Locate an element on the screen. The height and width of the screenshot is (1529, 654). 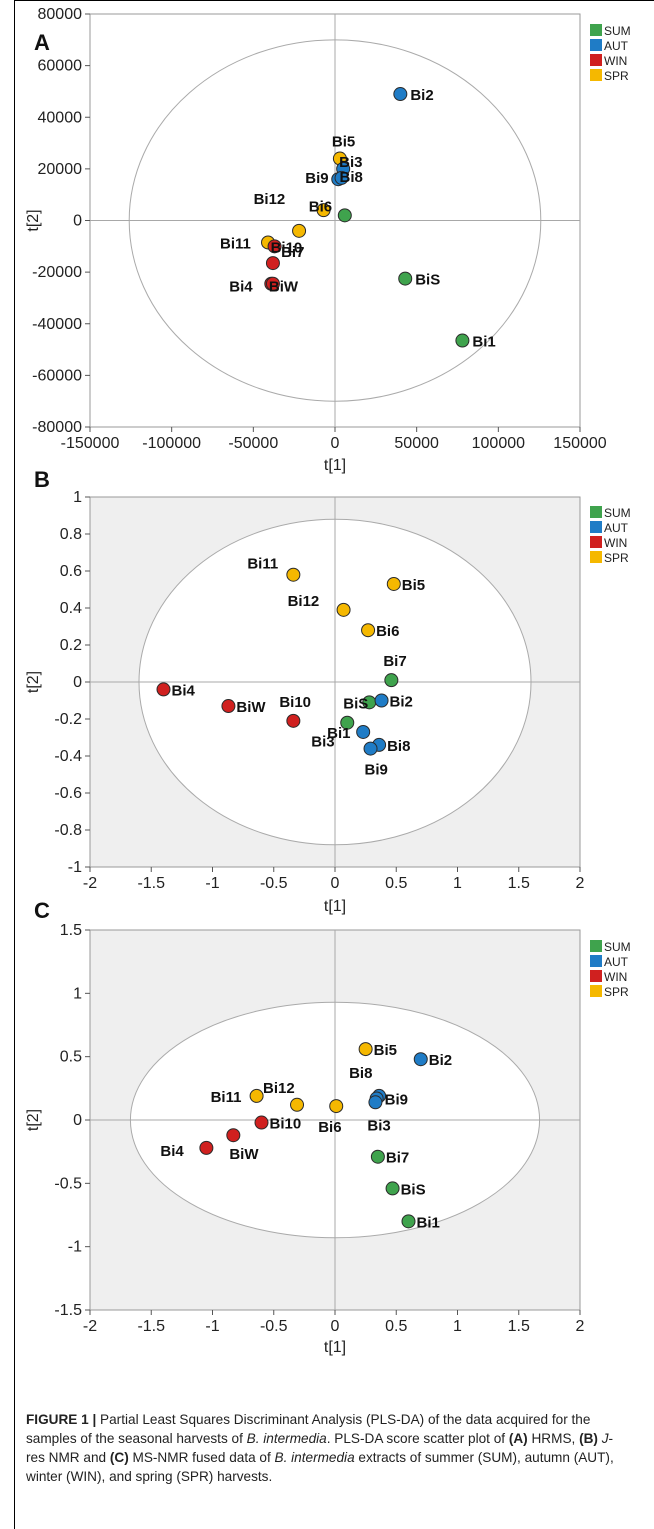
point-label-bi9: Bi9 is located at coordinates (396, 1099).